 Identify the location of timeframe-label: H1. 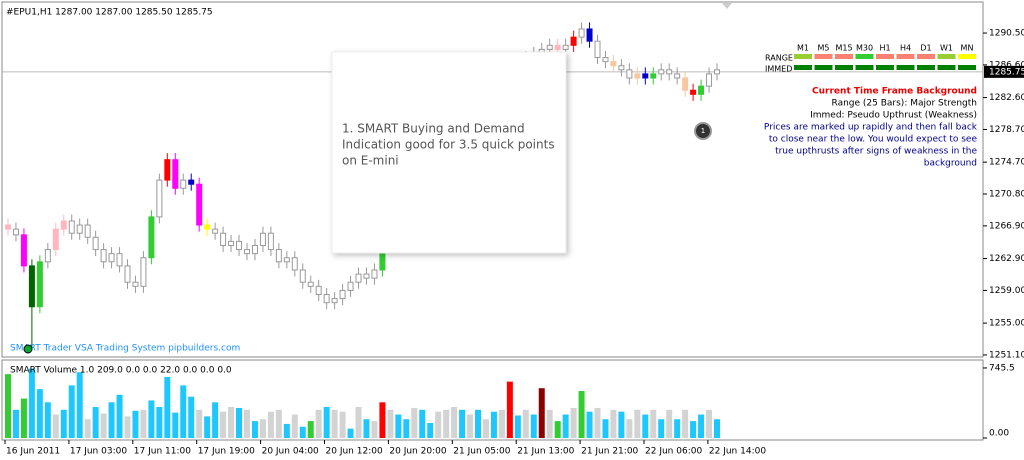
(884, 48).